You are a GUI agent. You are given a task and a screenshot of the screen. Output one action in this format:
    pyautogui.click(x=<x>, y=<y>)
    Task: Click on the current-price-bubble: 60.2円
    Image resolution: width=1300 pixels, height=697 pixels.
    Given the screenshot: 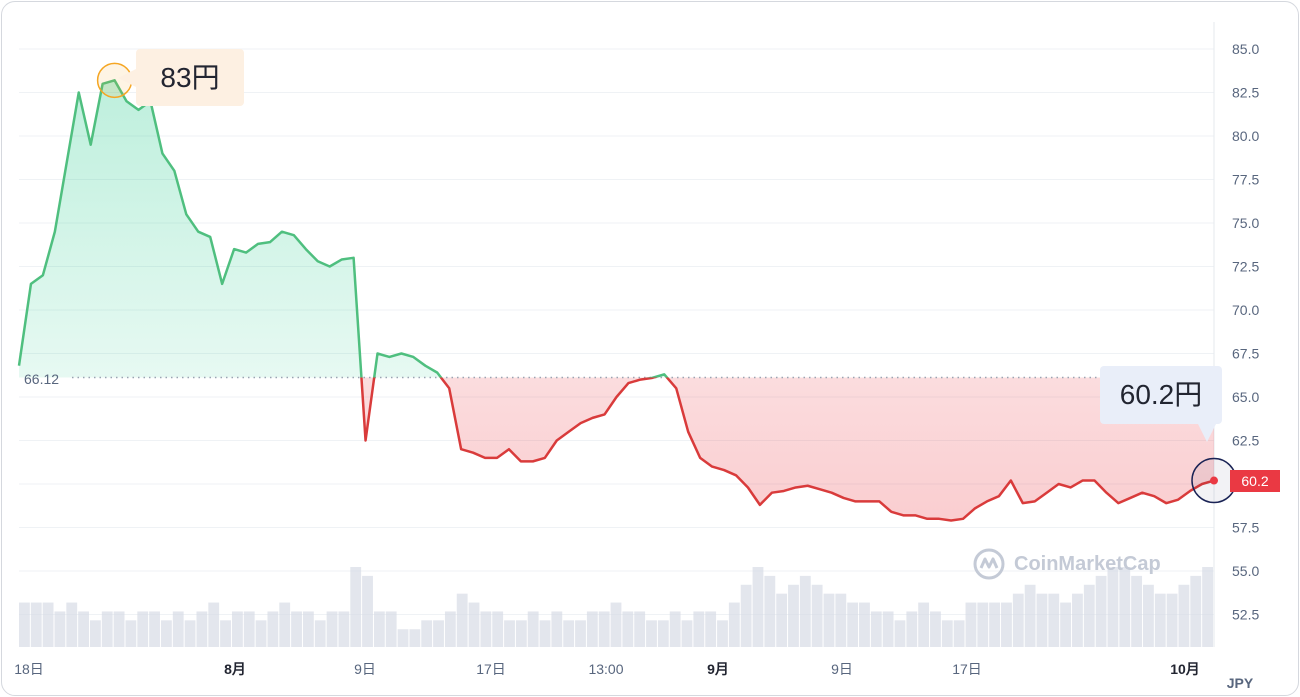 What is the action you would take?
    pyautogui.click(x=1161, y=404)
    